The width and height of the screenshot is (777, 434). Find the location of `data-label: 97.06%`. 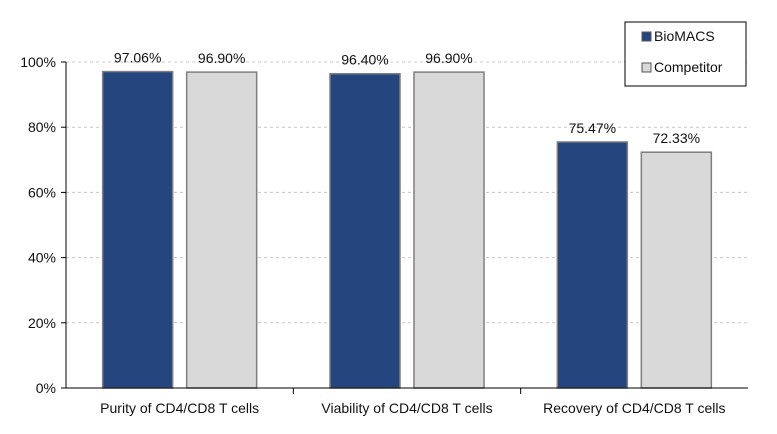

data-label: 97.06% is located at coordinates (137, 58).